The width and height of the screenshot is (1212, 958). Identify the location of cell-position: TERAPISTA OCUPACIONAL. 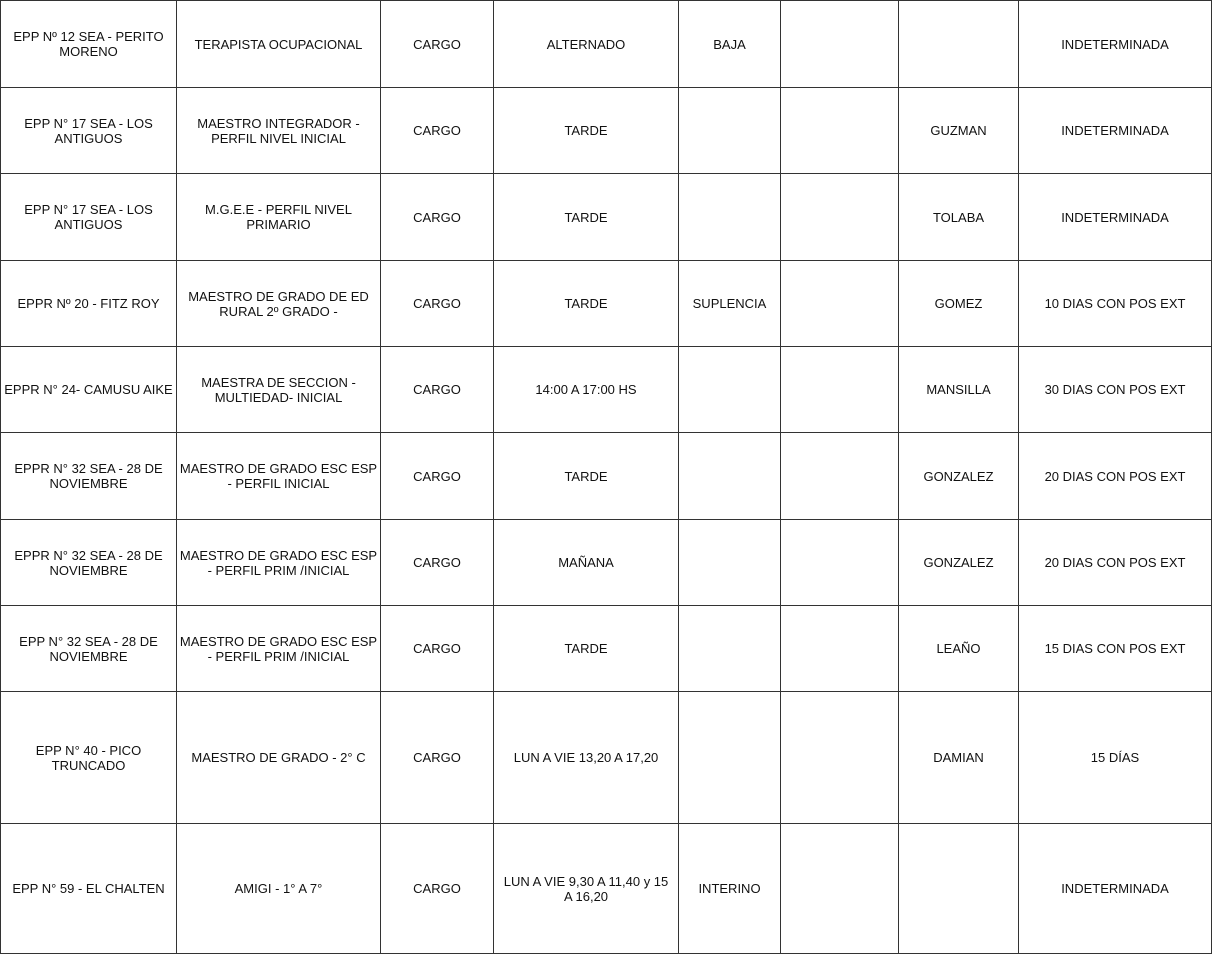
(278, 44).